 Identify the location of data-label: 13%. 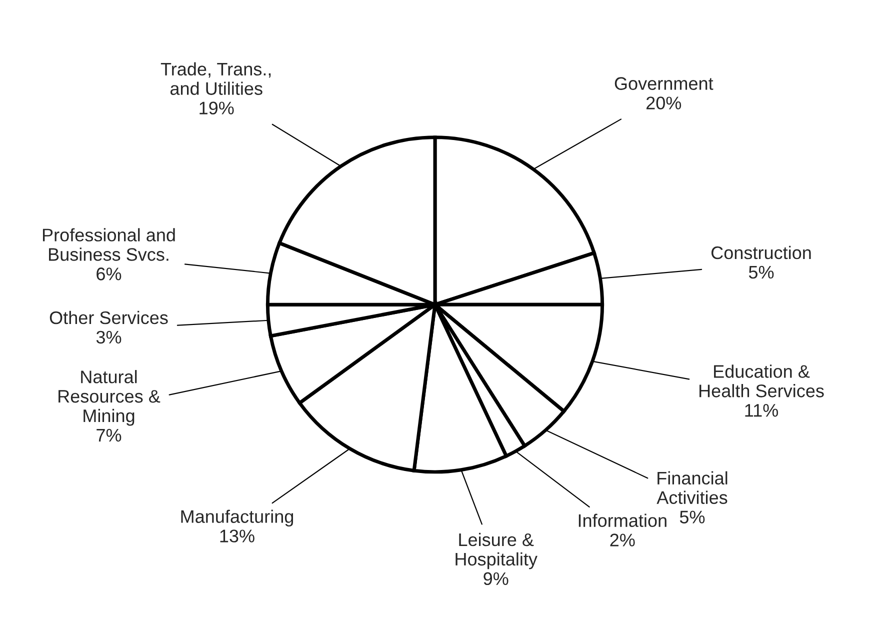
(237, 536).